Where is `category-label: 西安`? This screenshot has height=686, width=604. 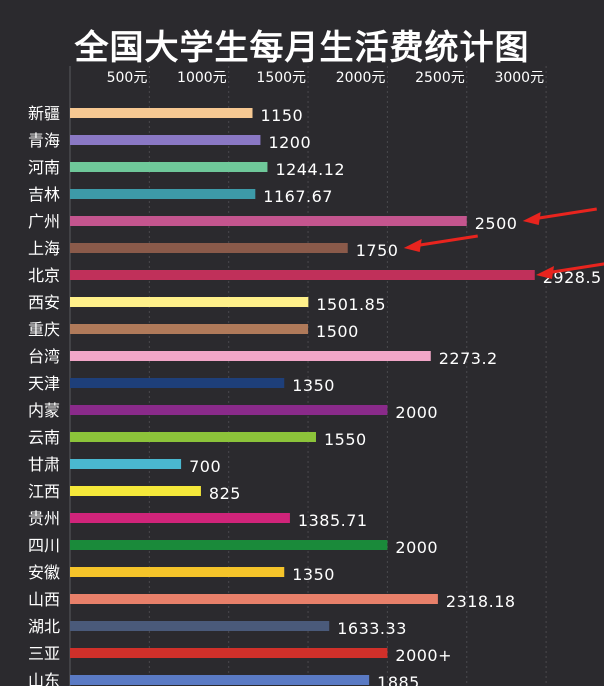
category-label: 西安 is located at coordinates (44, 302).